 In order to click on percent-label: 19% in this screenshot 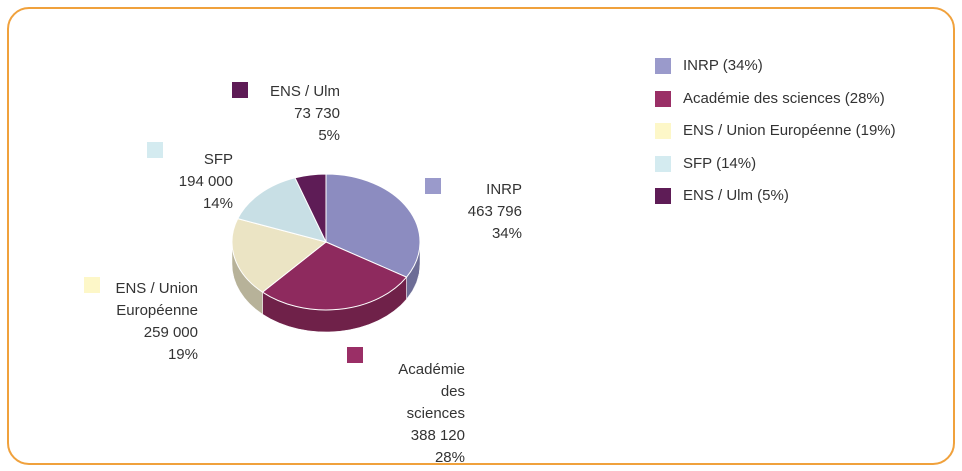, I will do `click(182, 354)`.